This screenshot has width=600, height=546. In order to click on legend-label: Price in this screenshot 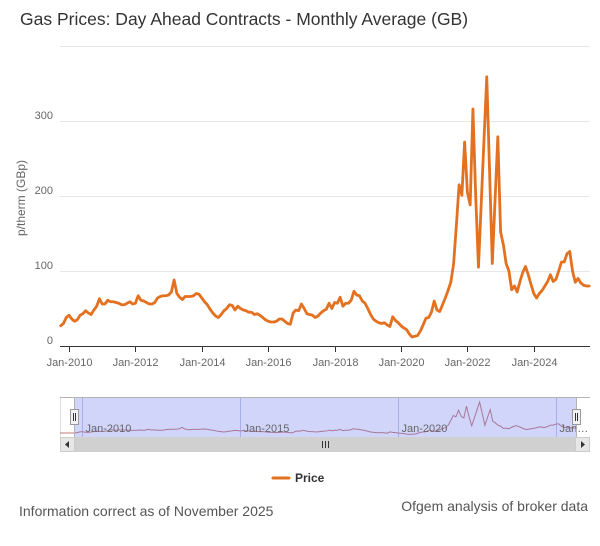, I will do `click(310, 478)`.